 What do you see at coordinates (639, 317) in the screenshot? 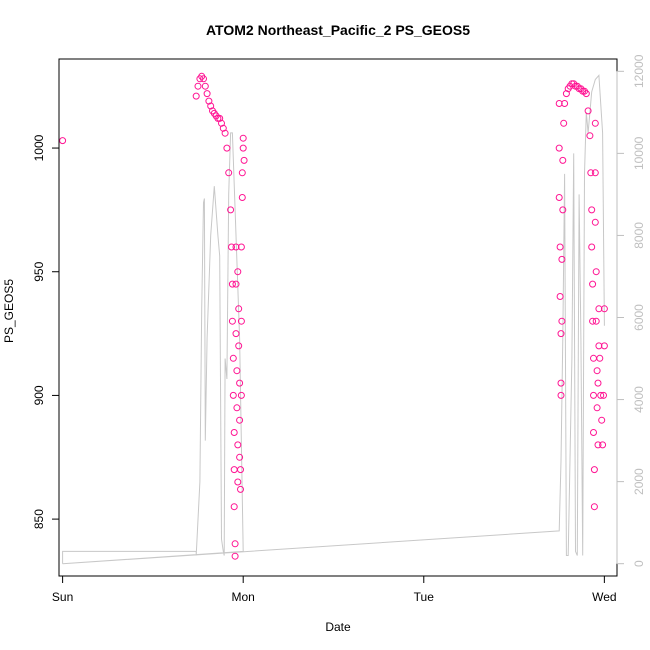
I see `y-tick-label-right: 6000` at bounding box center [639, 317].